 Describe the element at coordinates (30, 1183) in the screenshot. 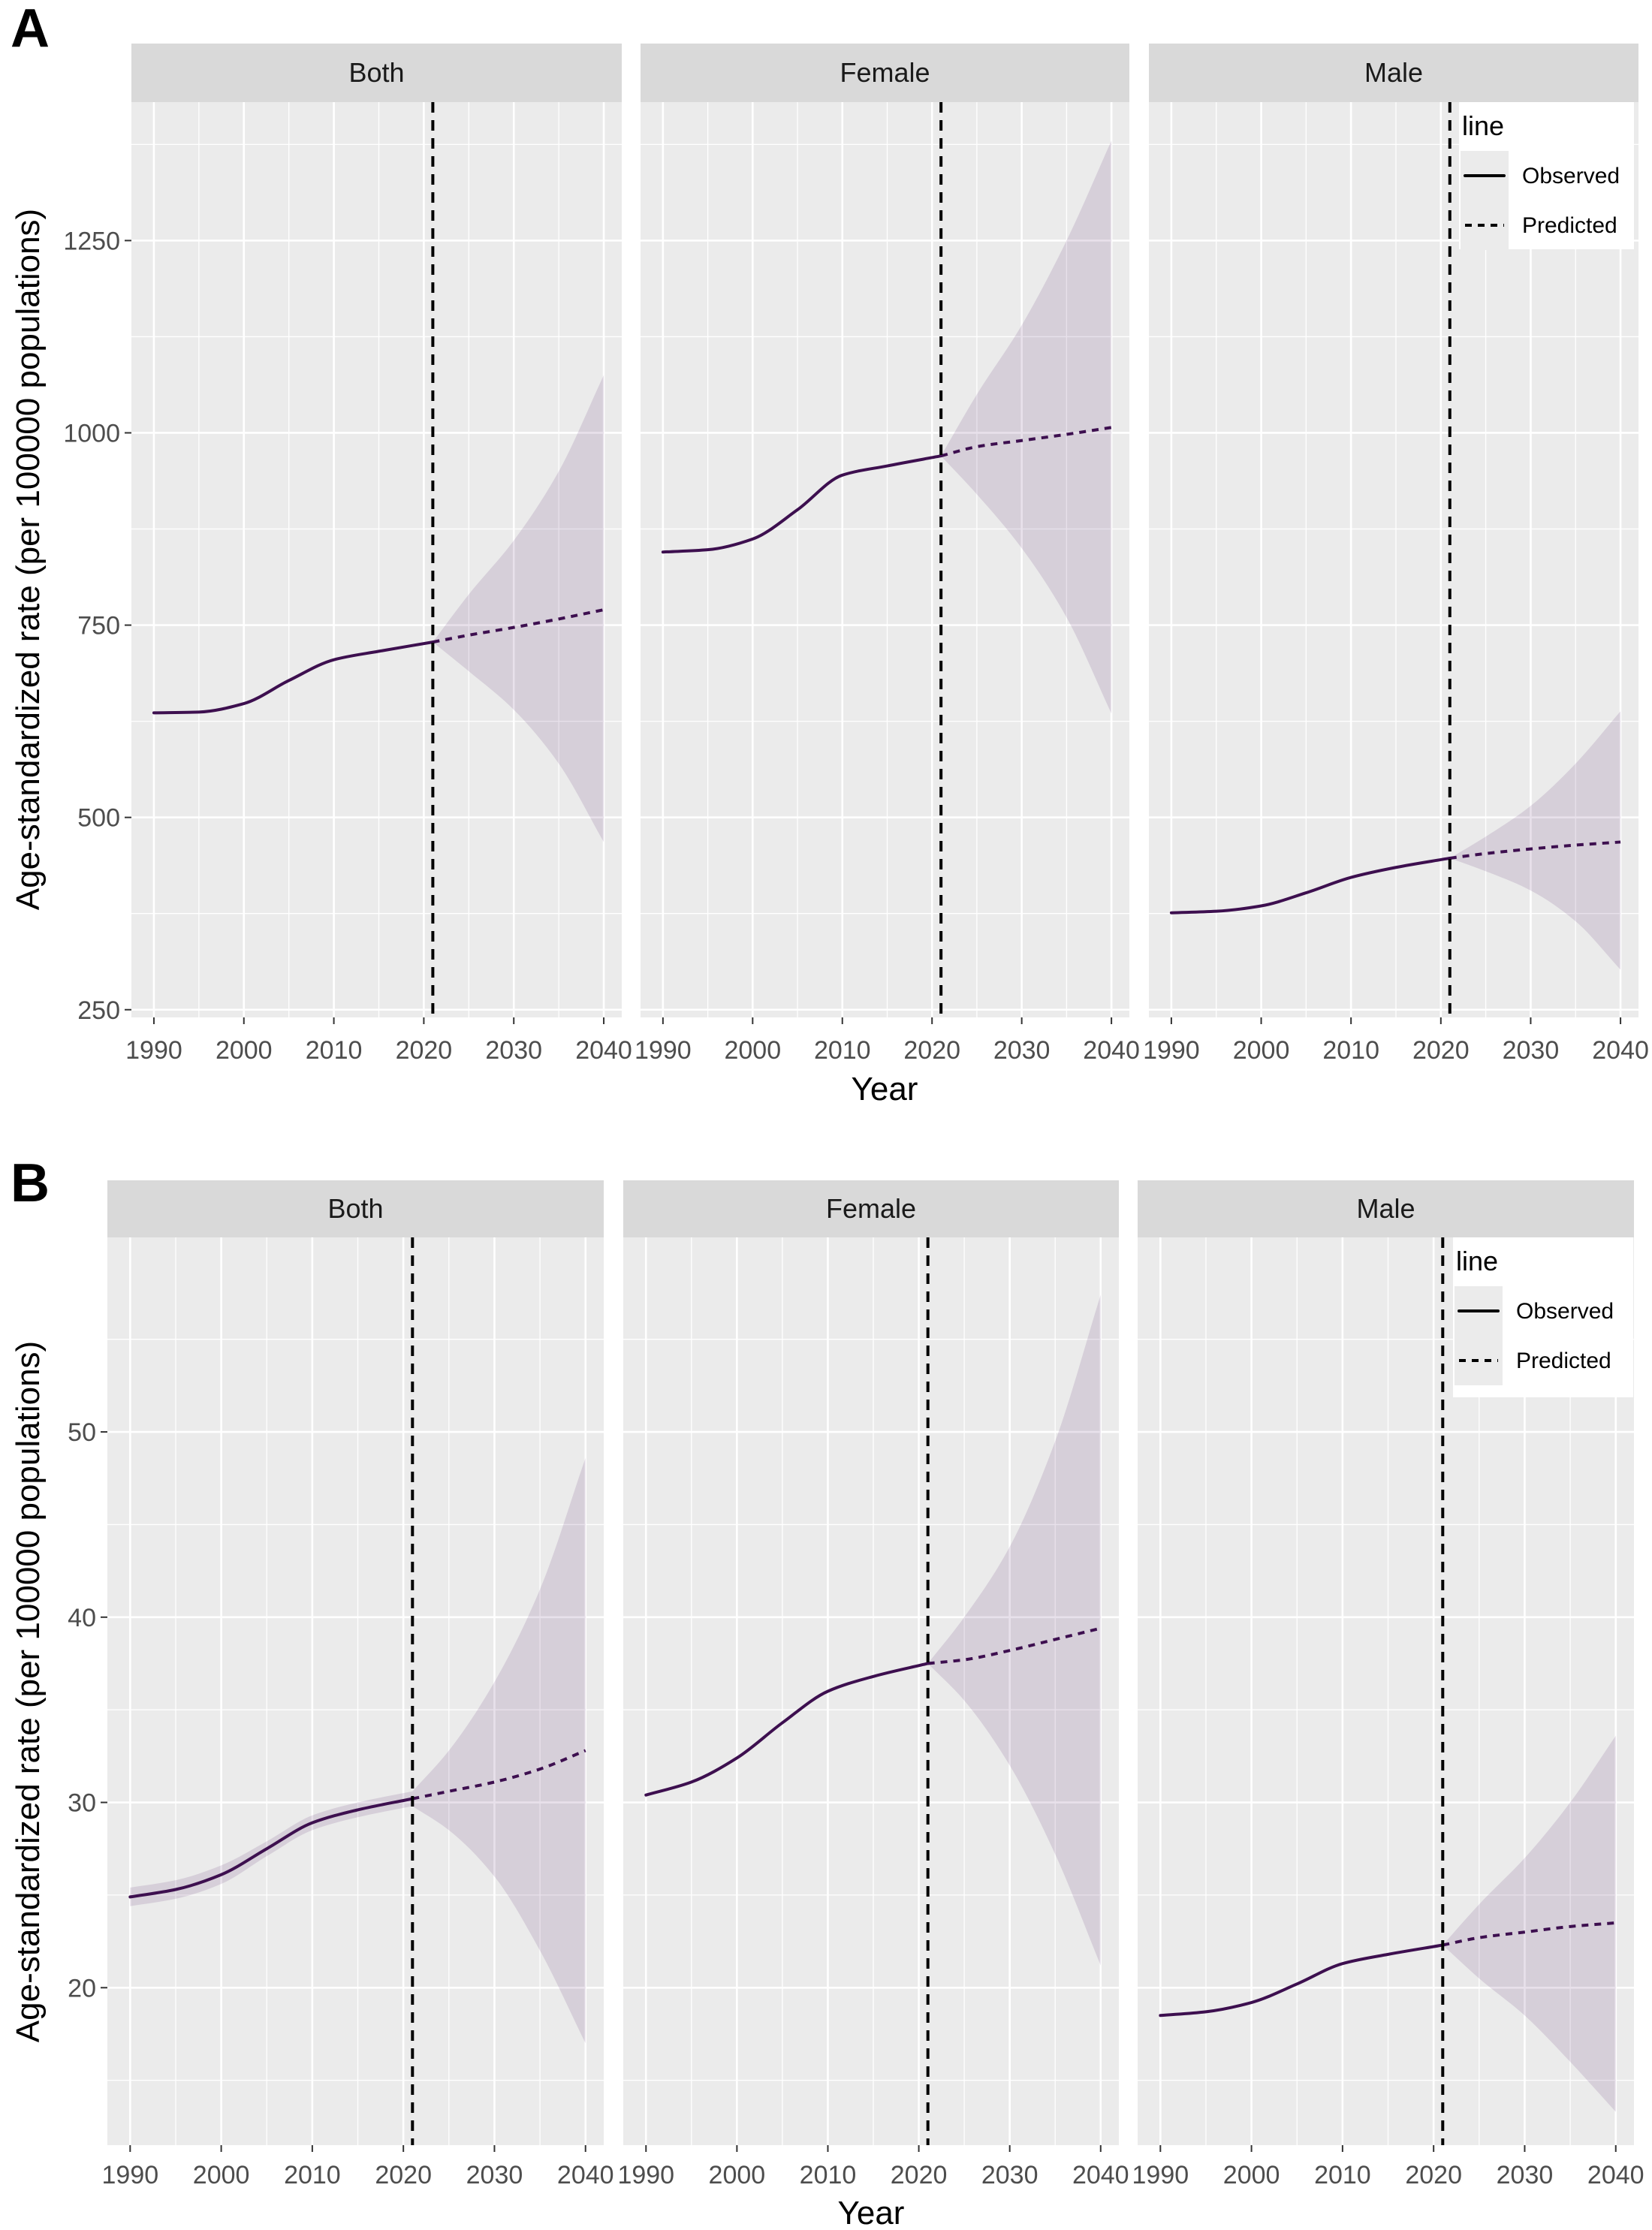

I see `panel-letter: B` at that location.